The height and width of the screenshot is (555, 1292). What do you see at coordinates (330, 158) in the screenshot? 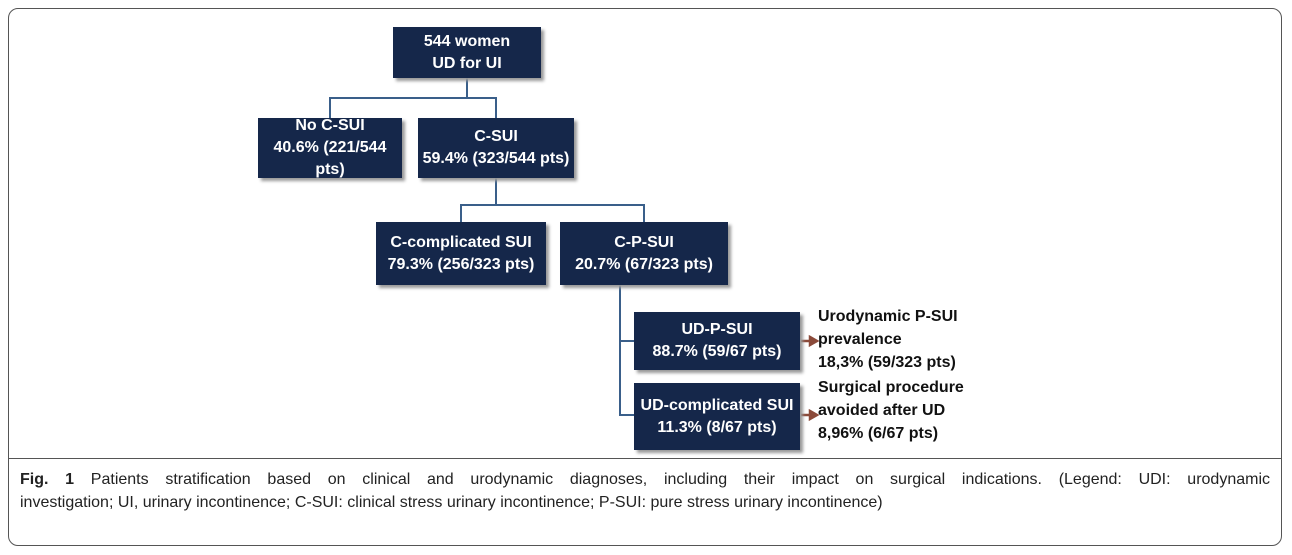
I see `text-line: 40.6% (221/544 pts)` at bounding box center [330, 158].